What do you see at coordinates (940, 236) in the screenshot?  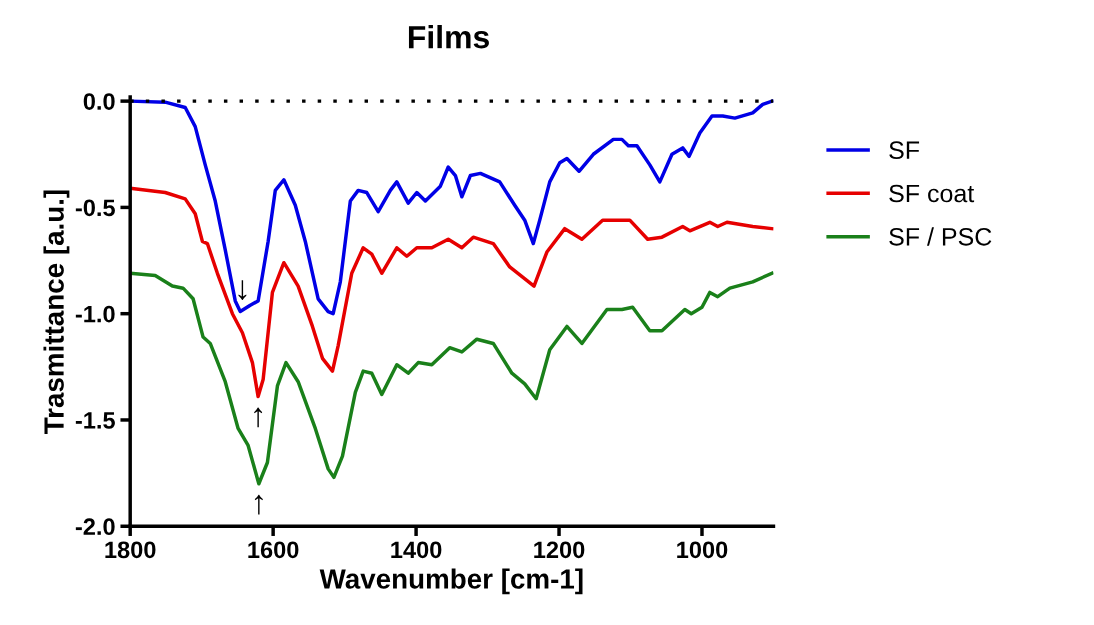 I see `legend-label: SF / PSC` at bounding box center [940, 236].